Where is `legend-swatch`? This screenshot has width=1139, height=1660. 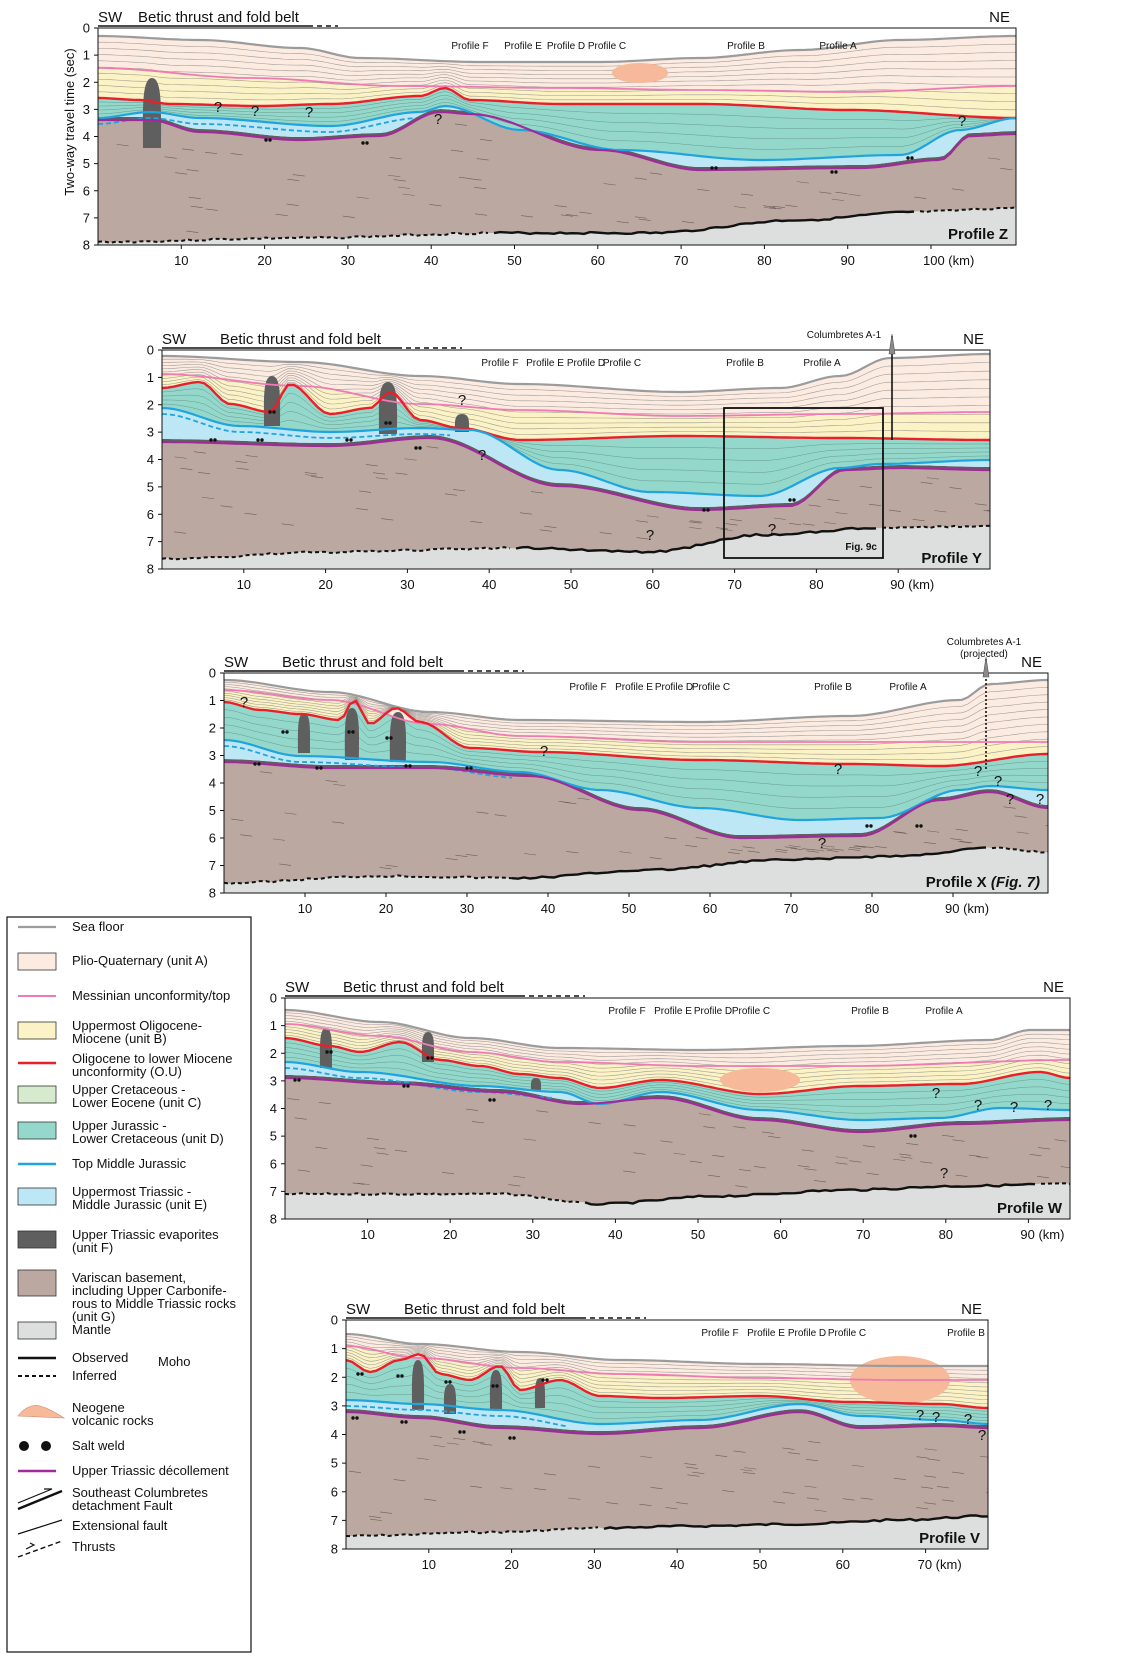
legend-swatch is located at coordinates (37, 961).